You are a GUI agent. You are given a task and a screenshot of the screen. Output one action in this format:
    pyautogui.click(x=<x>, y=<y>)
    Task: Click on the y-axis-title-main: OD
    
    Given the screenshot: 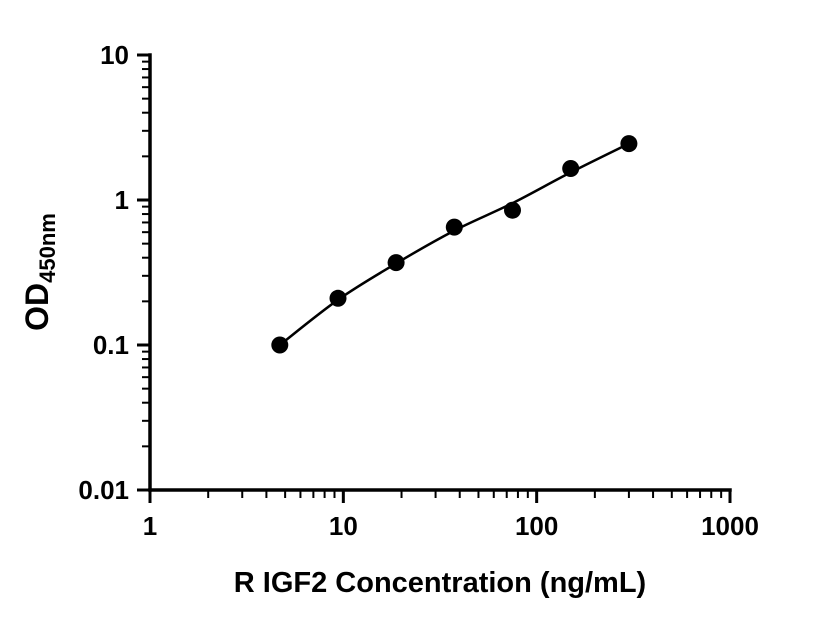 What is the action you would take?
    pyautogui.click(x=37, y=307)
    